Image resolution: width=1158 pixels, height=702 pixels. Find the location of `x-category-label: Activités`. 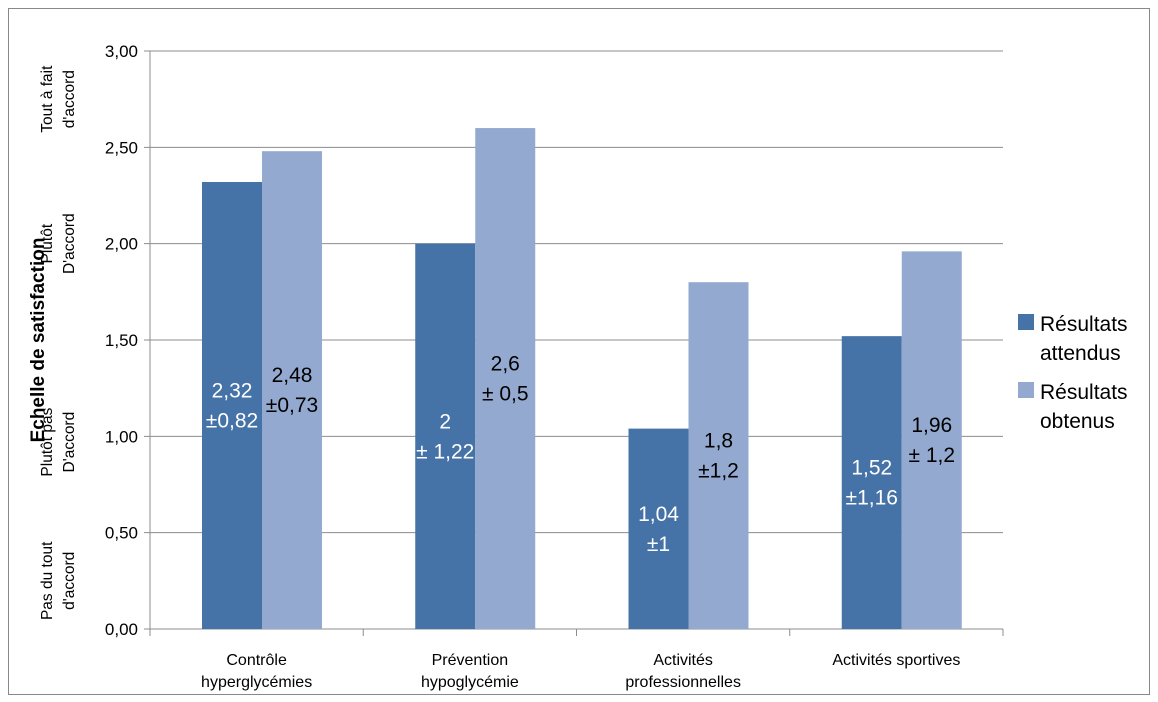

x-category-label: Activités is located at coordinates (683, 660).